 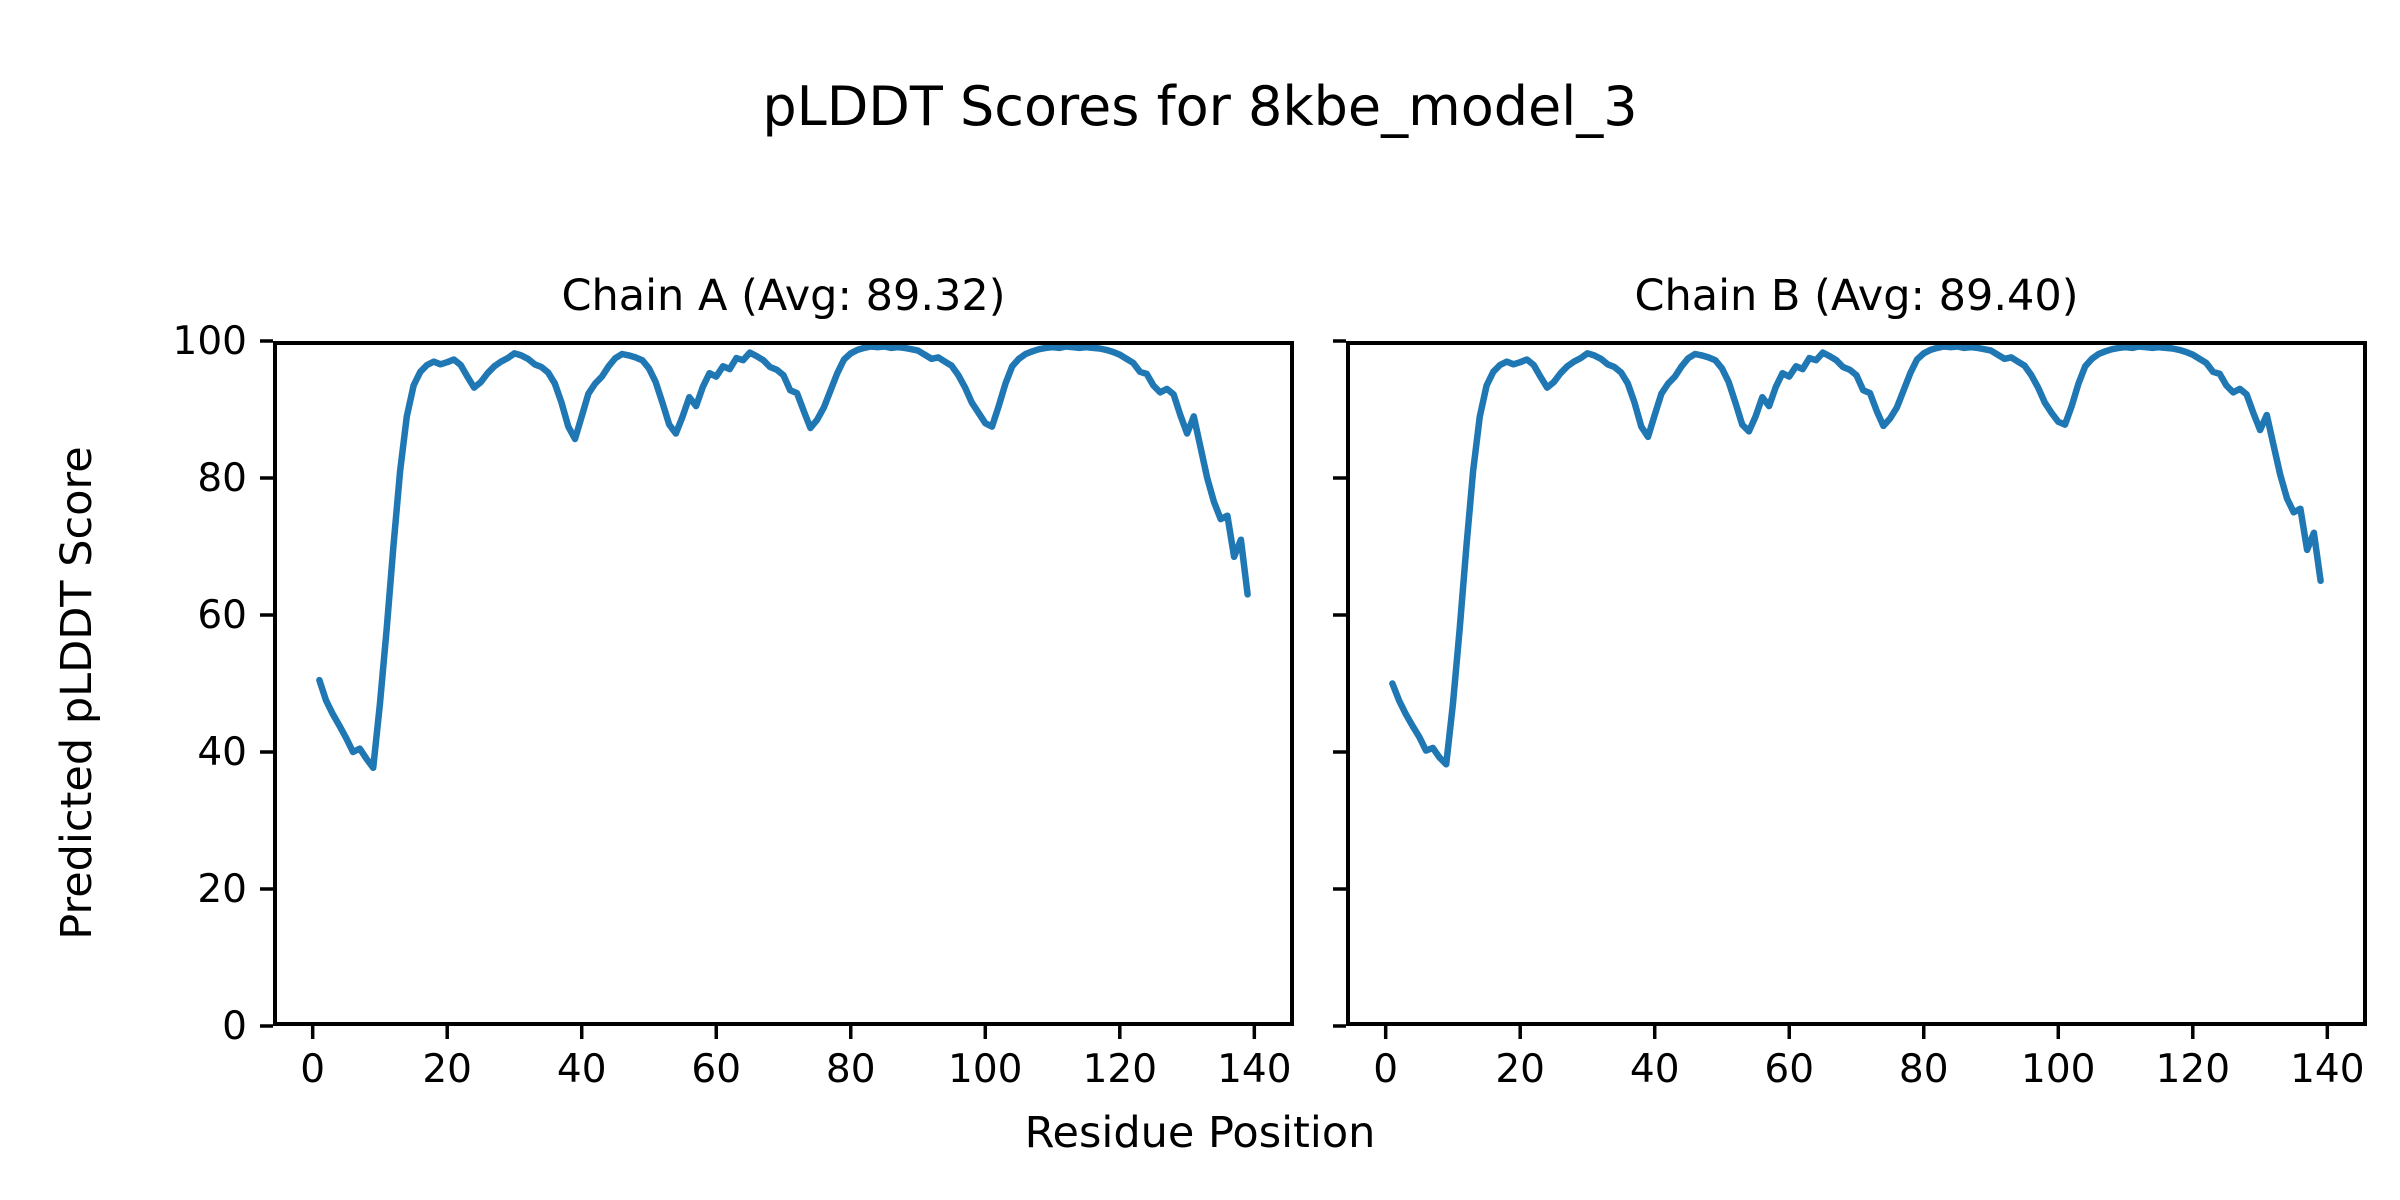 What do you see at coordinates (209, 341) in the screenshot?
I see `y-tick-label: 100` at bounding box center [209, 341].